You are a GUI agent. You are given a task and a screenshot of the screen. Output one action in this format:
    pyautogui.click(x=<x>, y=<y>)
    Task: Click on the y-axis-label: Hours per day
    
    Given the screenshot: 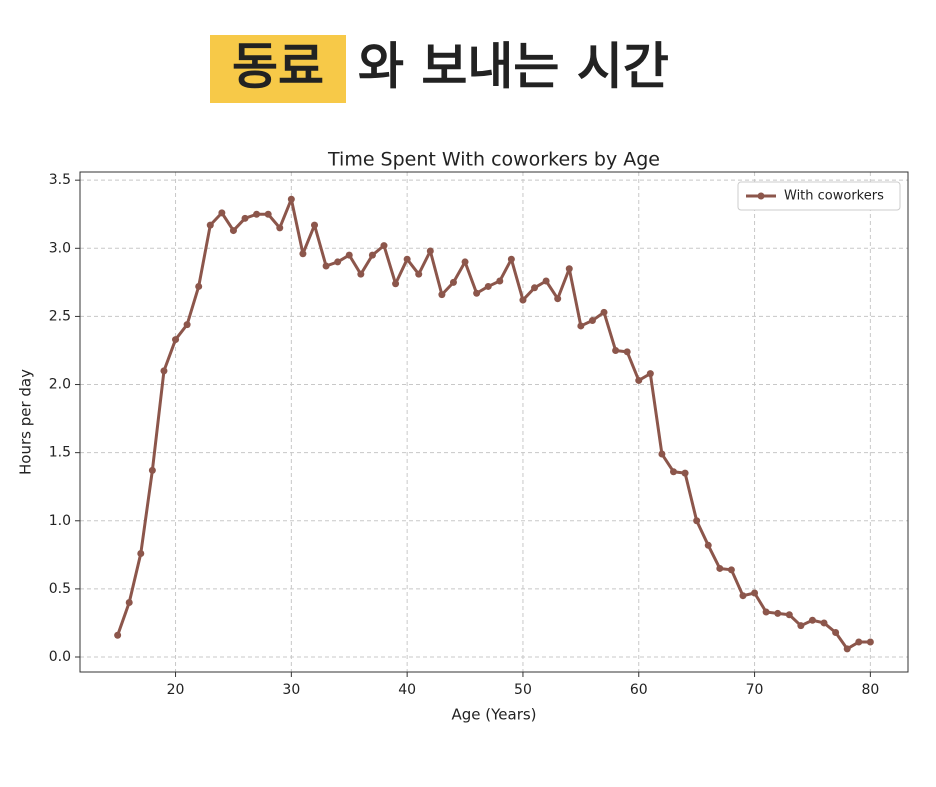 What is the action you would take?
    pyautogui.click(x=26, y=422)
    